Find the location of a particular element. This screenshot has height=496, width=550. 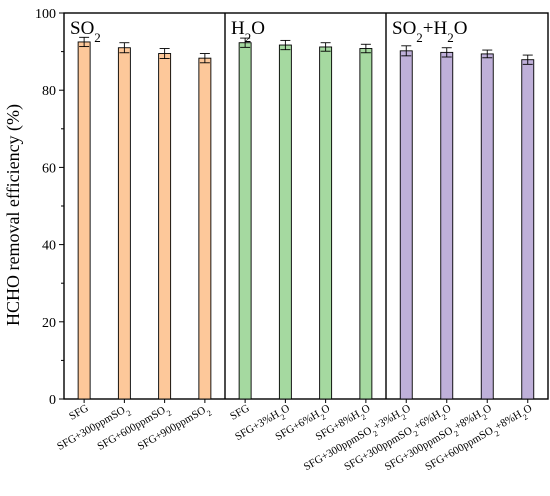

y-axis: 0 20 40 60 80 100 is located at coordinates (49, 207).